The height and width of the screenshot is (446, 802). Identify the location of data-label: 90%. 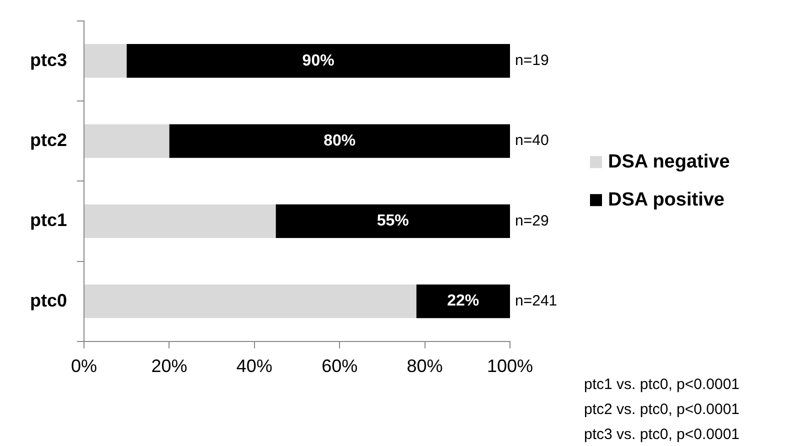
(318, 61).